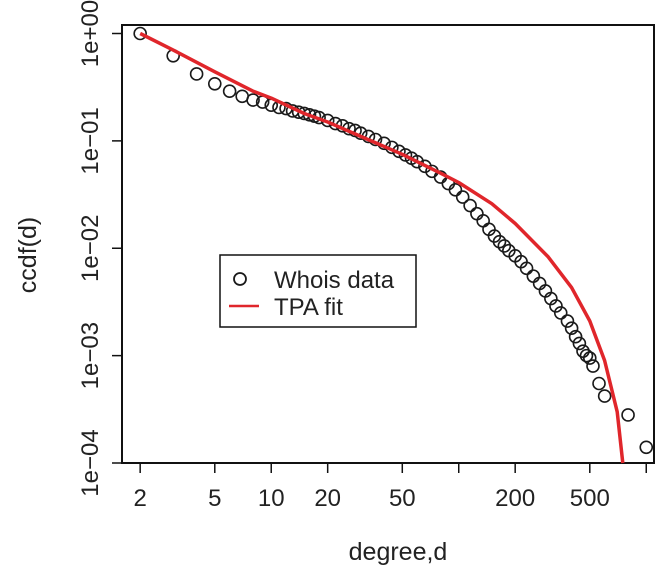 The width and height of the screenshot is (662, 572). I want to click on legend: Whois data TPA fit, so click(318, 291).